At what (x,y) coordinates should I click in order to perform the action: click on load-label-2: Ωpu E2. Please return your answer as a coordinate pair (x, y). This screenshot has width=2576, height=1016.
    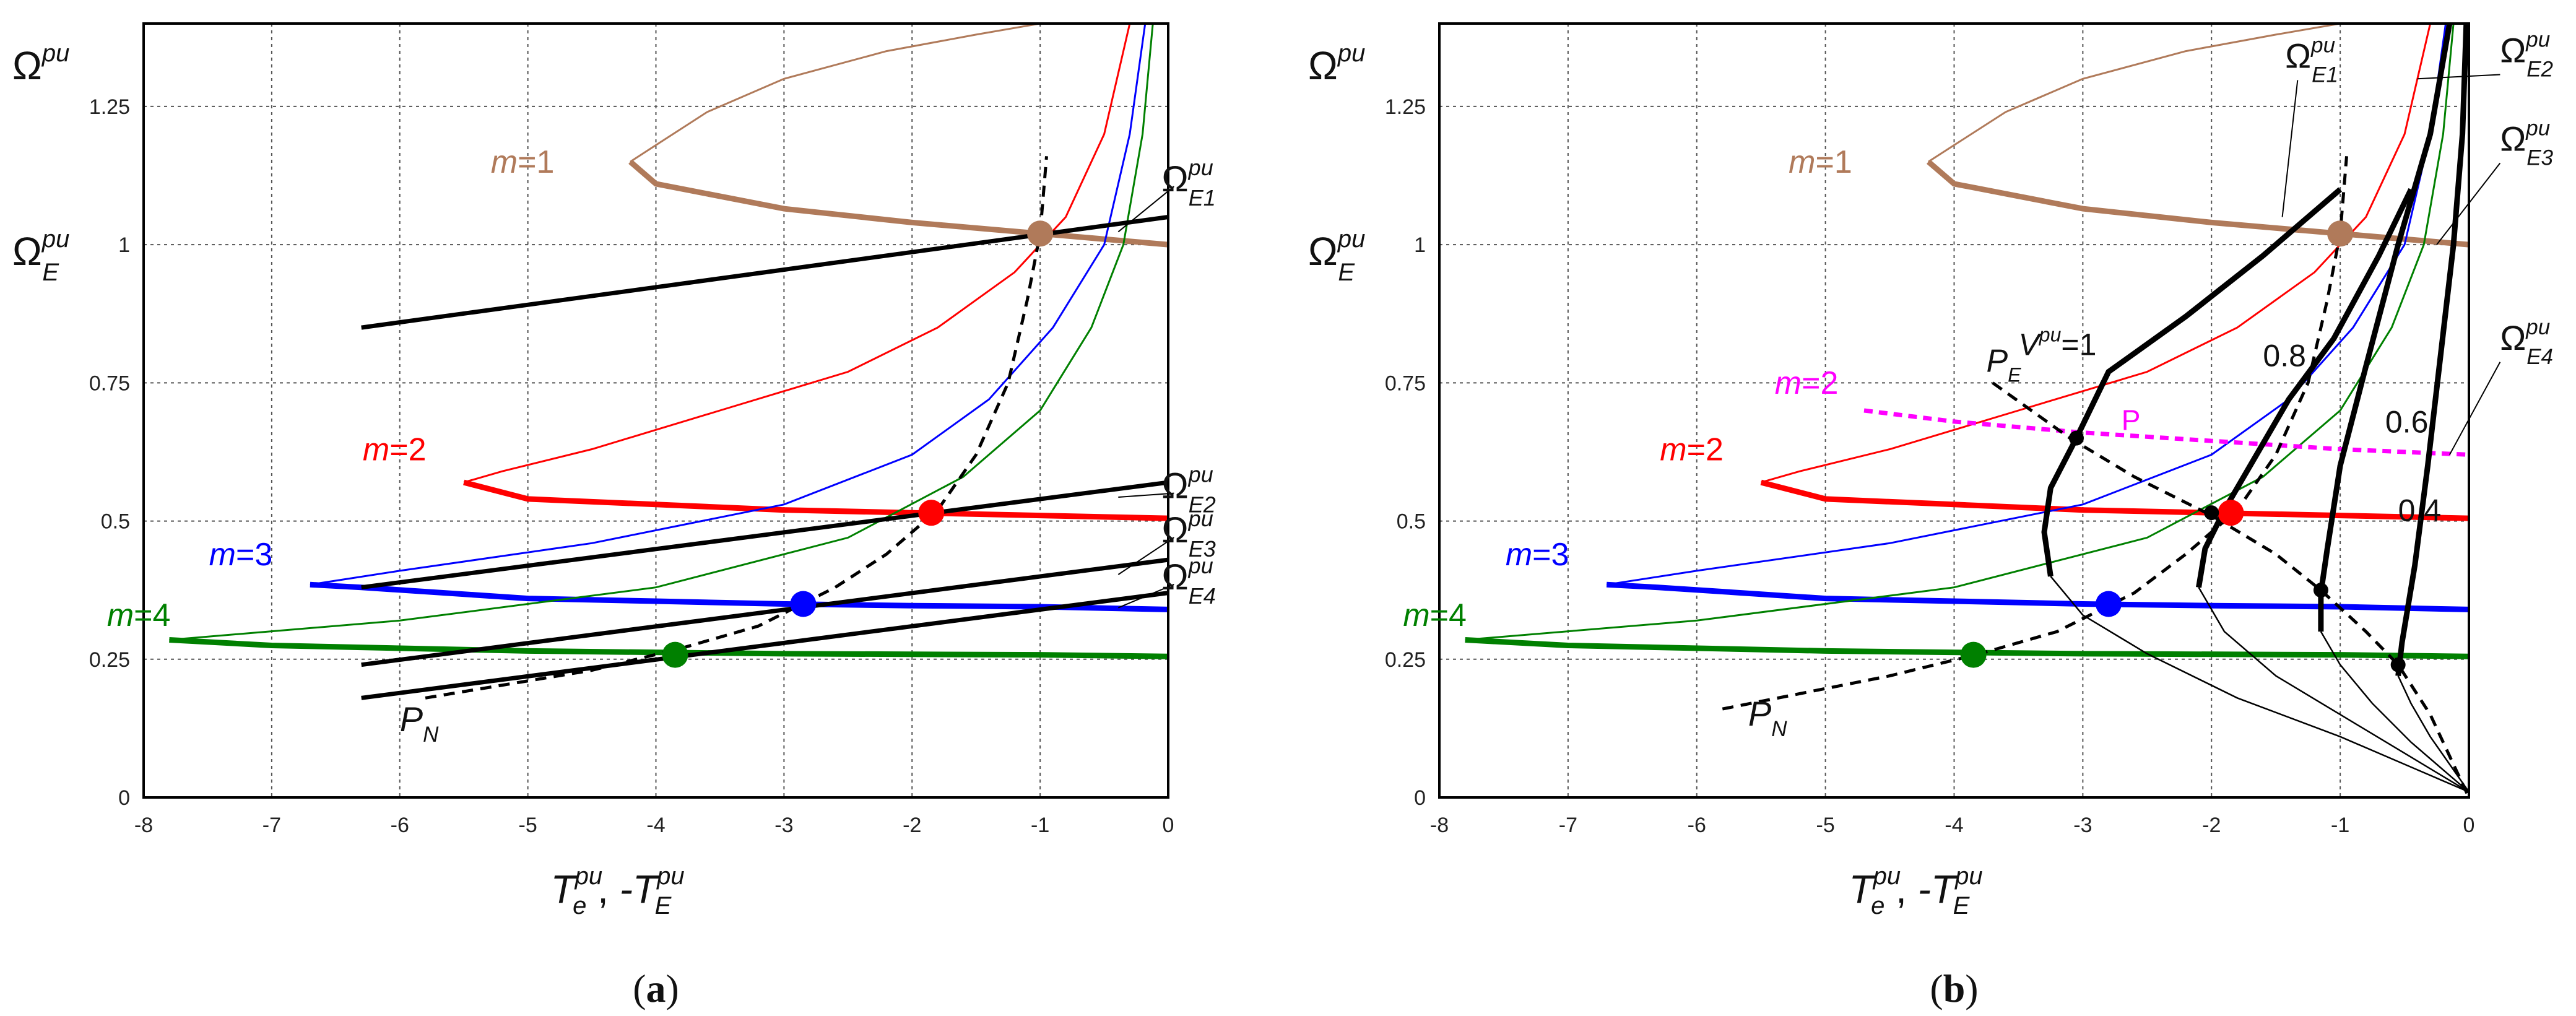
    Looking at the image, I should click on (2526, 55).